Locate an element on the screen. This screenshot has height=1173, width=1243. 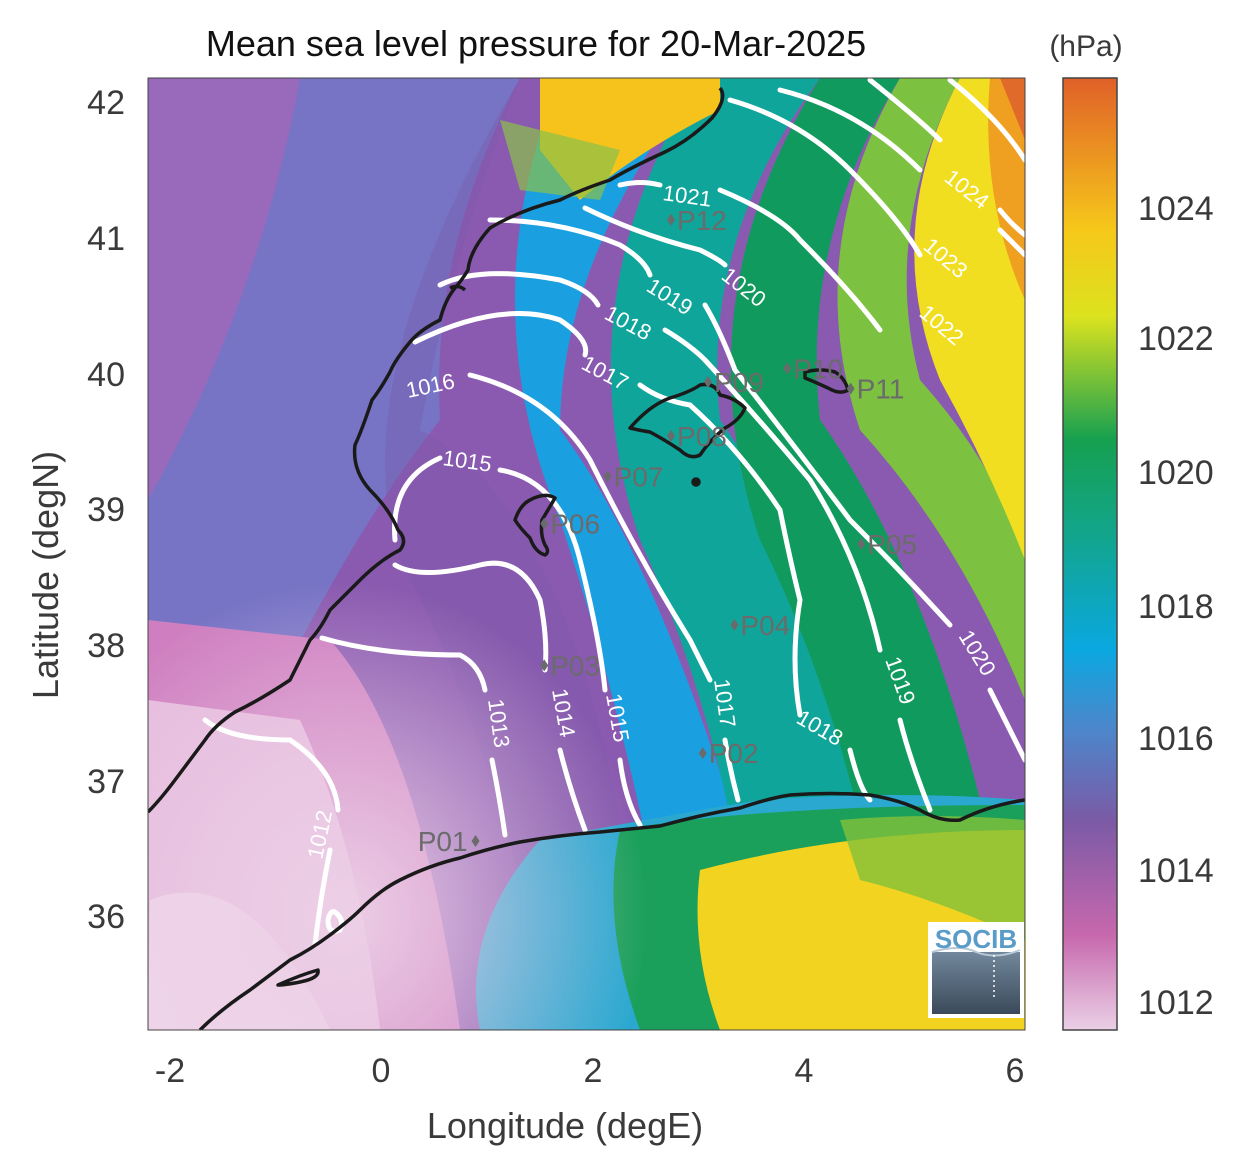
station-p01: P01 is located at coordinates (449, 841).